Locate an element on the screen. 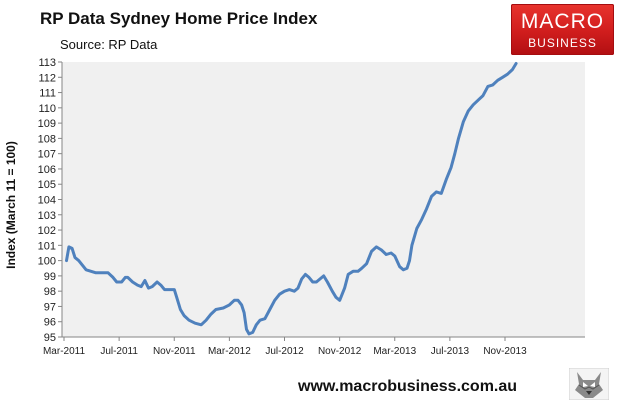 The width and height of the screenshot is (622, 405). y-tick-label: 111 is located at coordinates (47, 94).